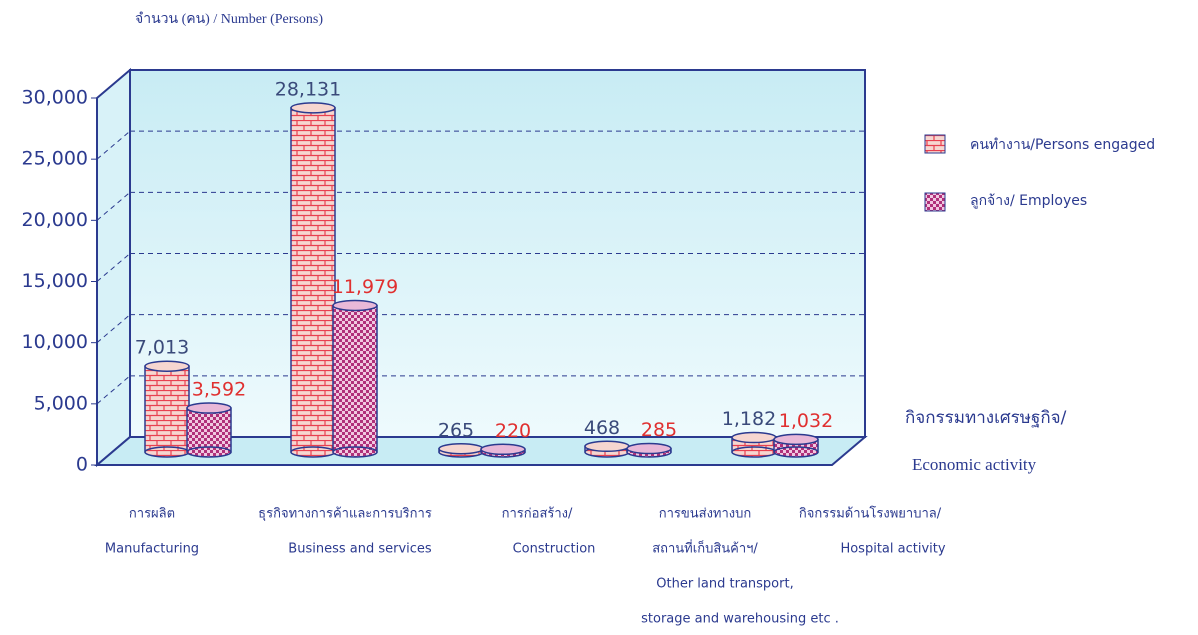  What do you see at coordinates (152, 549) in the screenshot?
I see `x-tick-label: Manufacturing` at bounding box center [152, 549].